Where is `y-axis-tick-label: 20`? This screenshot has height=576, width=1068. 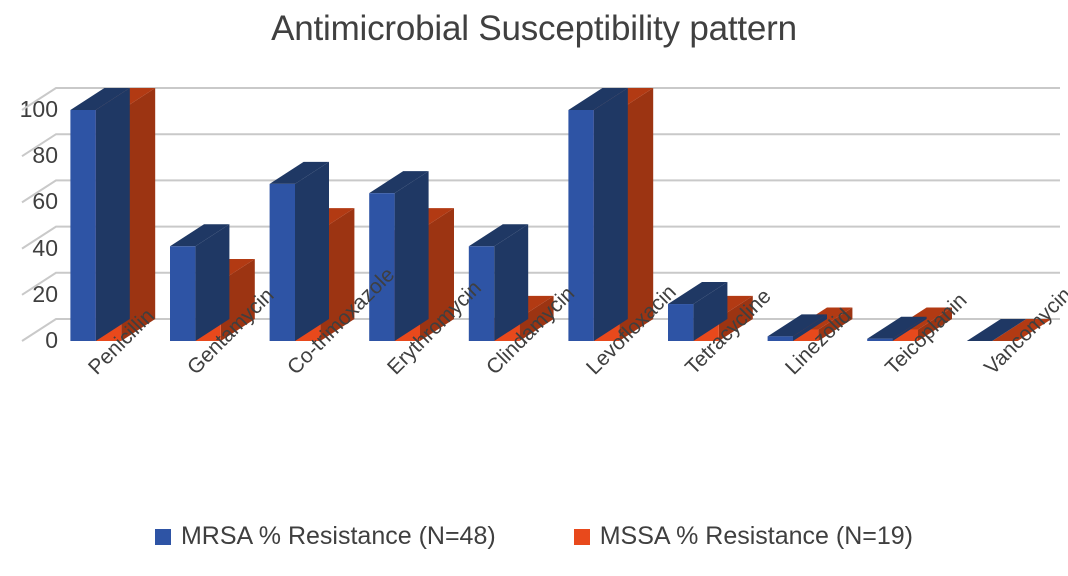
y-axis-tick-label: 20 is located at coordinates (45, 293).